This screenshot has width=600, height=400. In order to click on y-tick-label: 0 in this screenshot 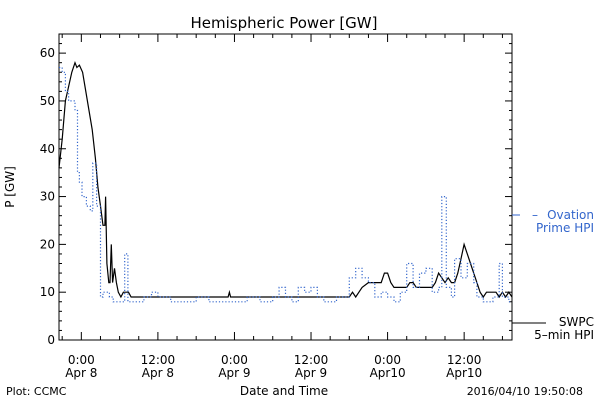, I will do `click(51, 340)`.